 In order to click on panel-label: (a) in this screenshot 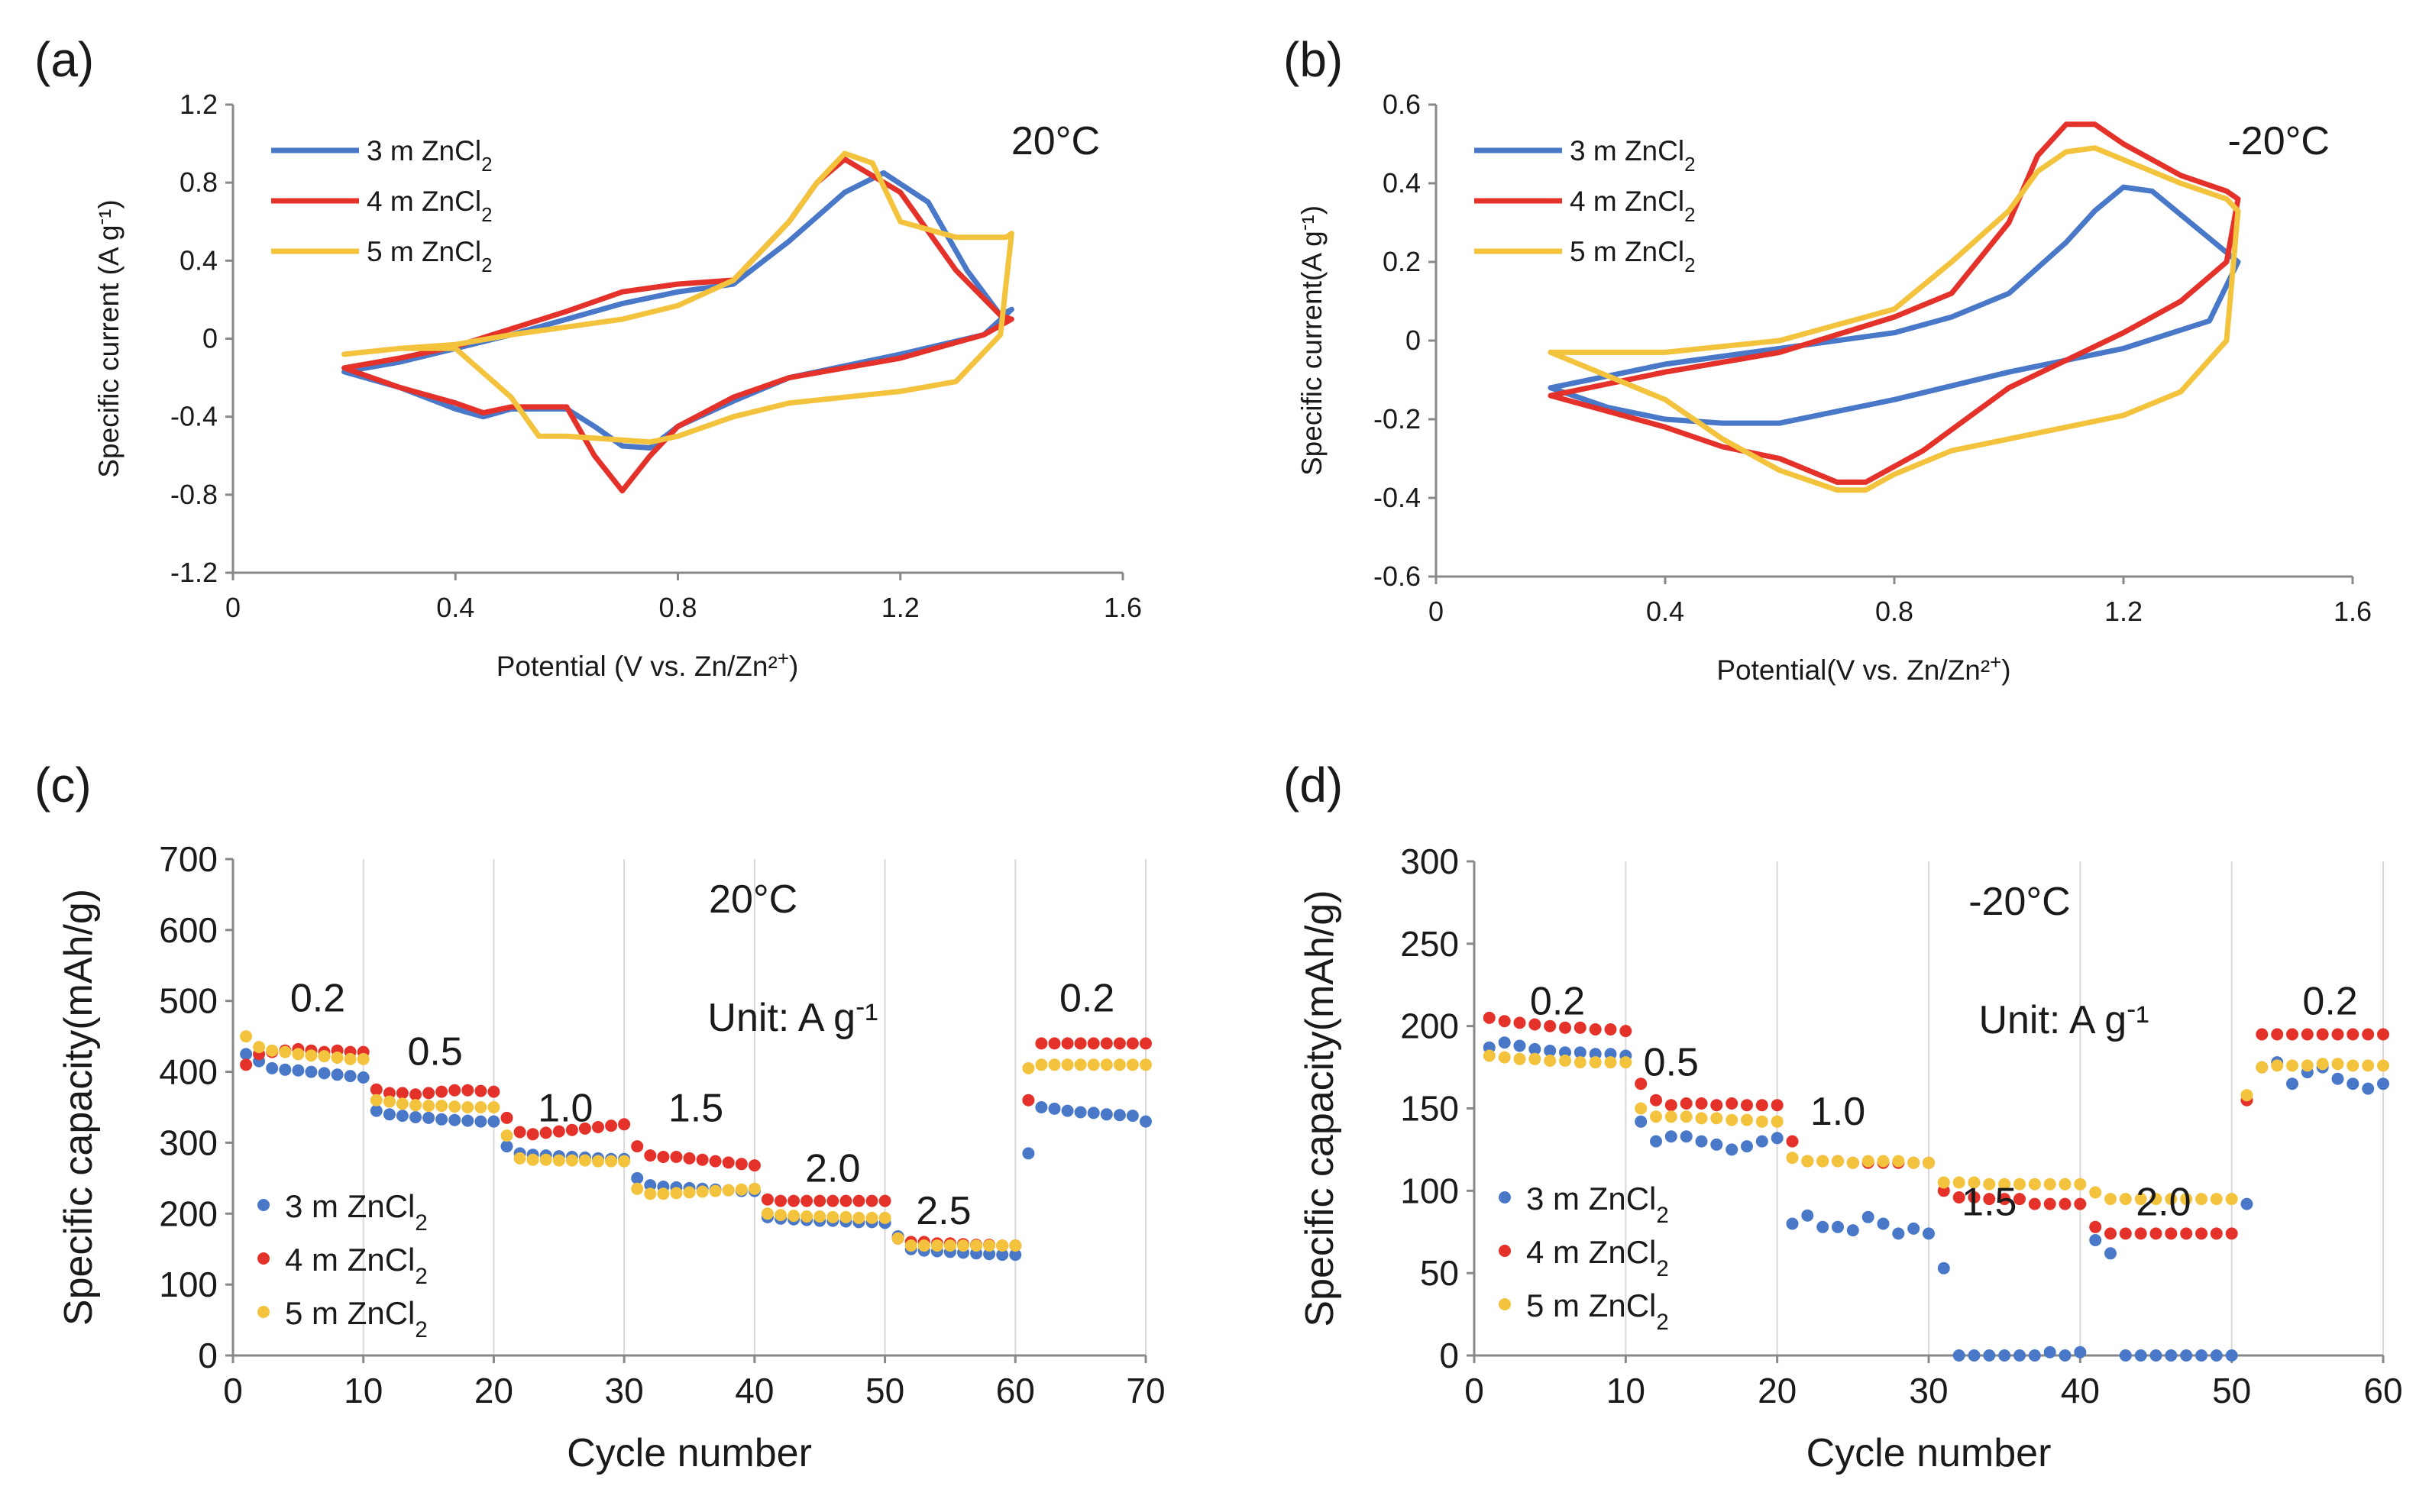, I will do `click(64, 60)`.